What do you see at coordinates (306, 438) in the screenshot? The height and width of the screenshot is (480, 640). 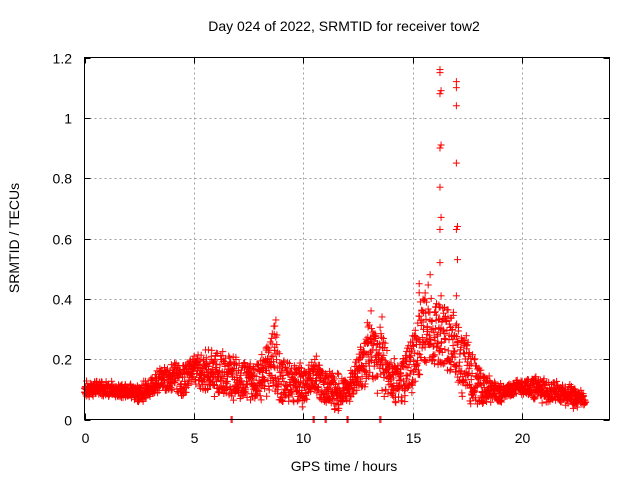 I see `x-tick-labels: 0 5 10 15 20` at bounding box center [306, 438].